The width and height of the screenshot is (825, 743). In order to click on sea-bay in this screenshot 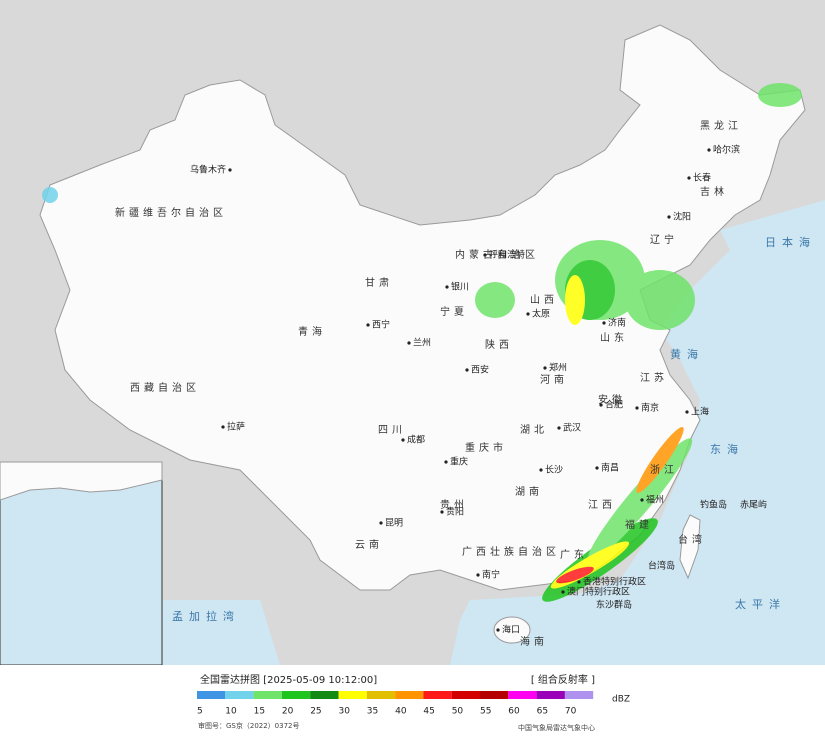, I will do `click(210, 632)`.